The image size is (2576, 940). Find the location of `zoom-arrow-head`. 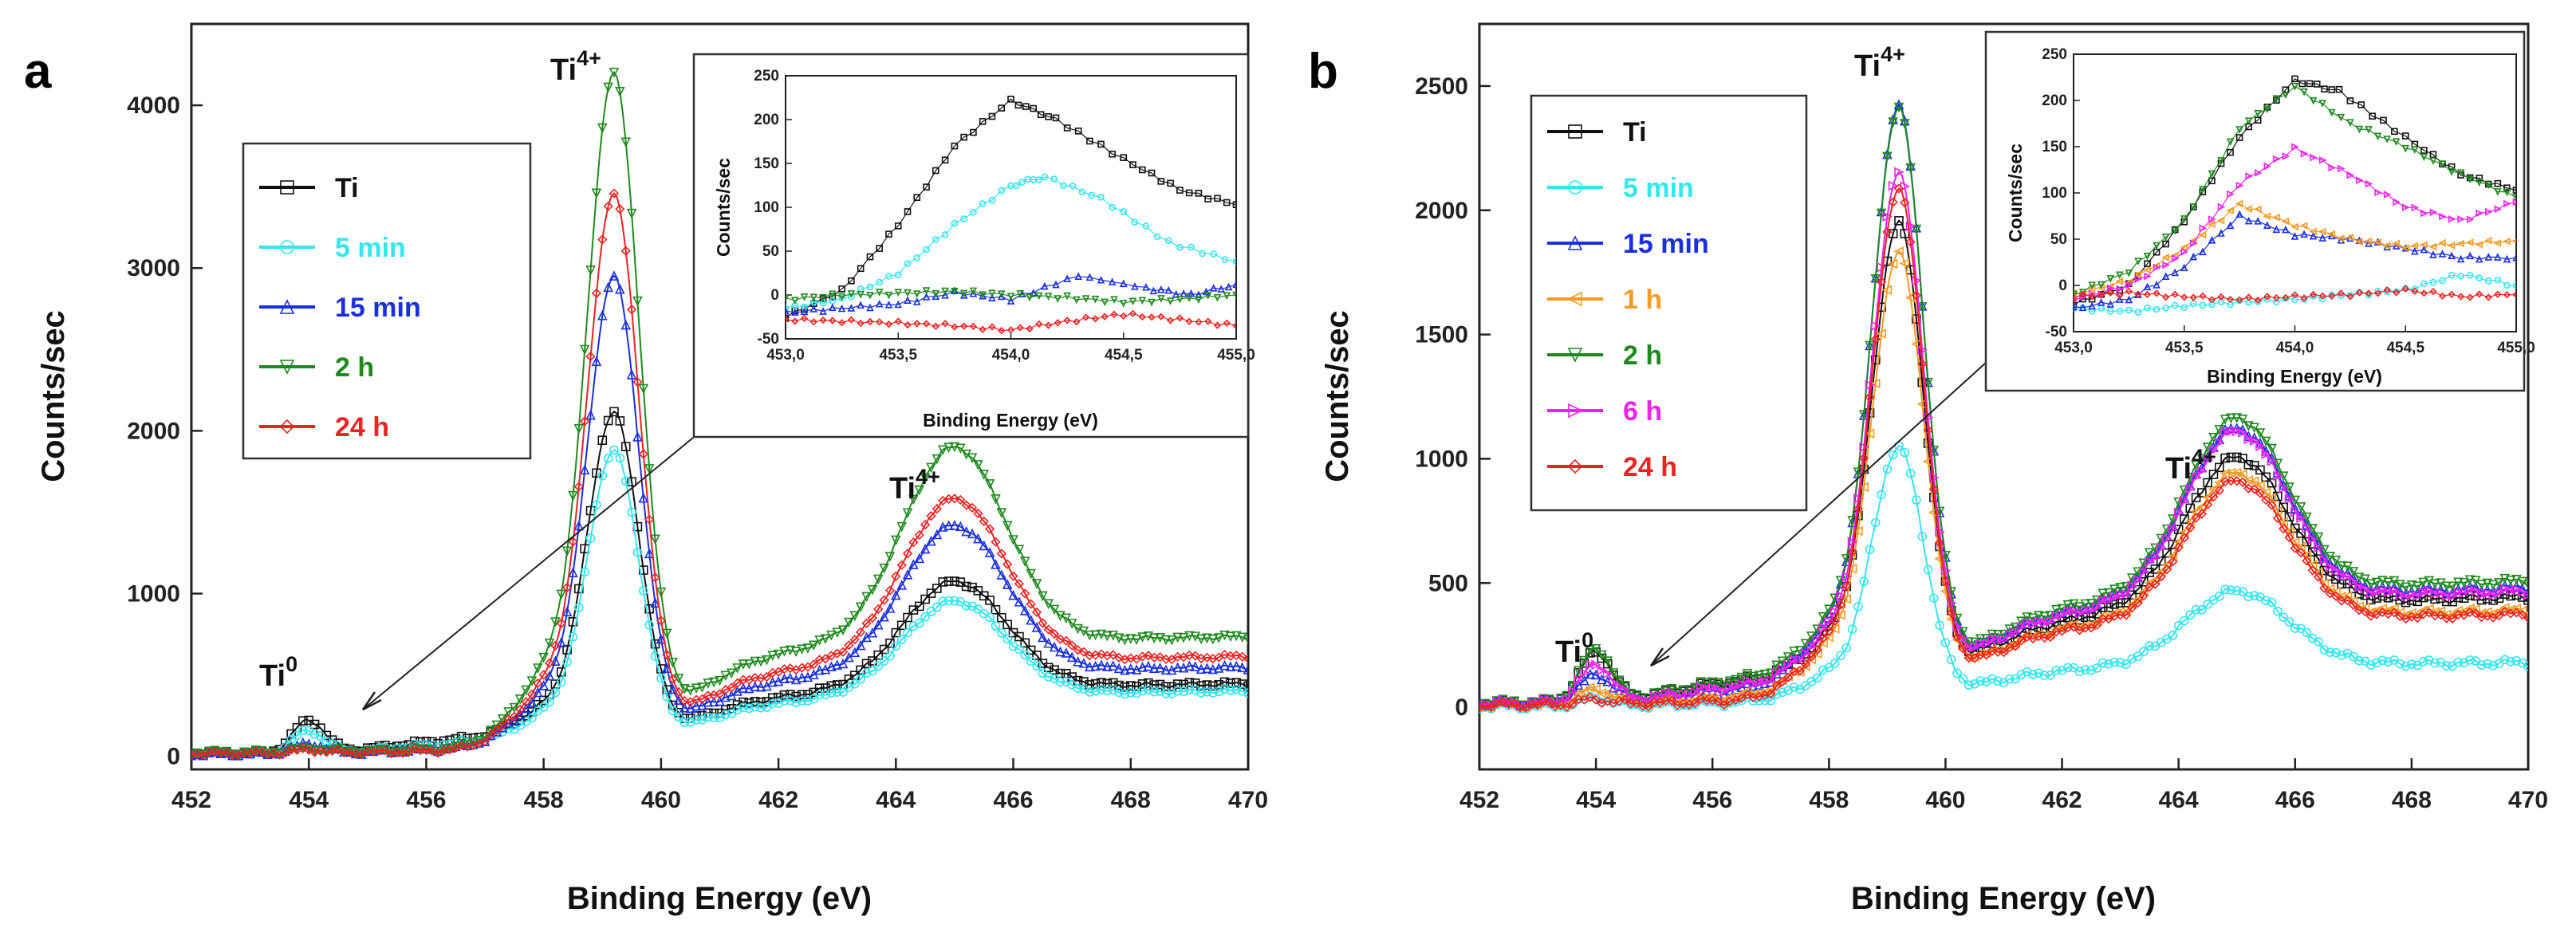

zoom-arrow-head is located at coordinates (371, 701).